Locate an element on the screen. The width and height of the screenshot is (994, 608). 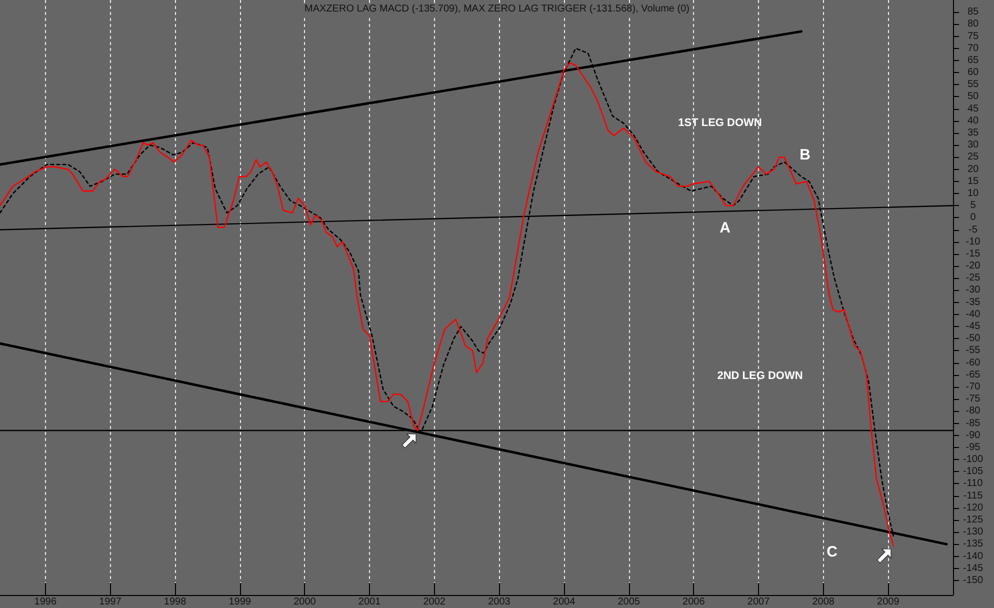
y-tick-label: -40 is located at coordinates (973, 314).